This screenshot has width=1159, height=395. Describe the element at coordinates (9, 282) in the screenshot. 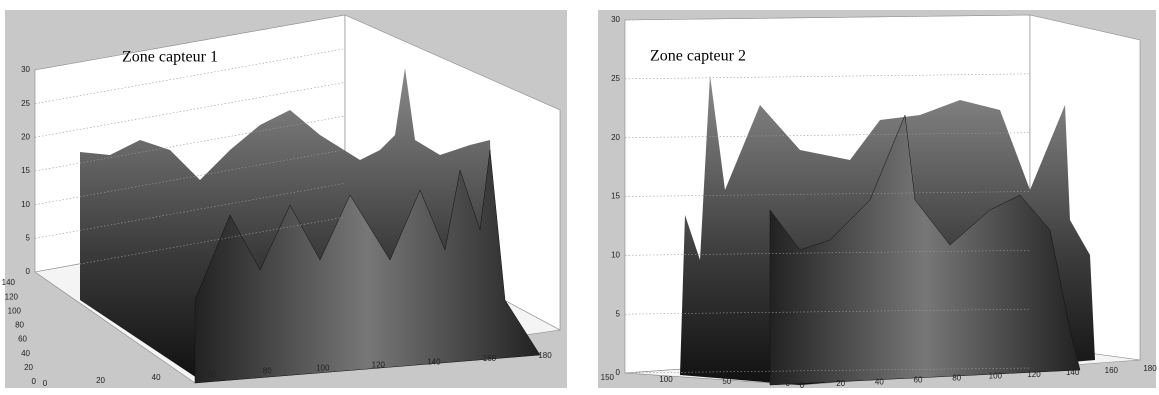

I see `y-tick-label: 140` at that location.